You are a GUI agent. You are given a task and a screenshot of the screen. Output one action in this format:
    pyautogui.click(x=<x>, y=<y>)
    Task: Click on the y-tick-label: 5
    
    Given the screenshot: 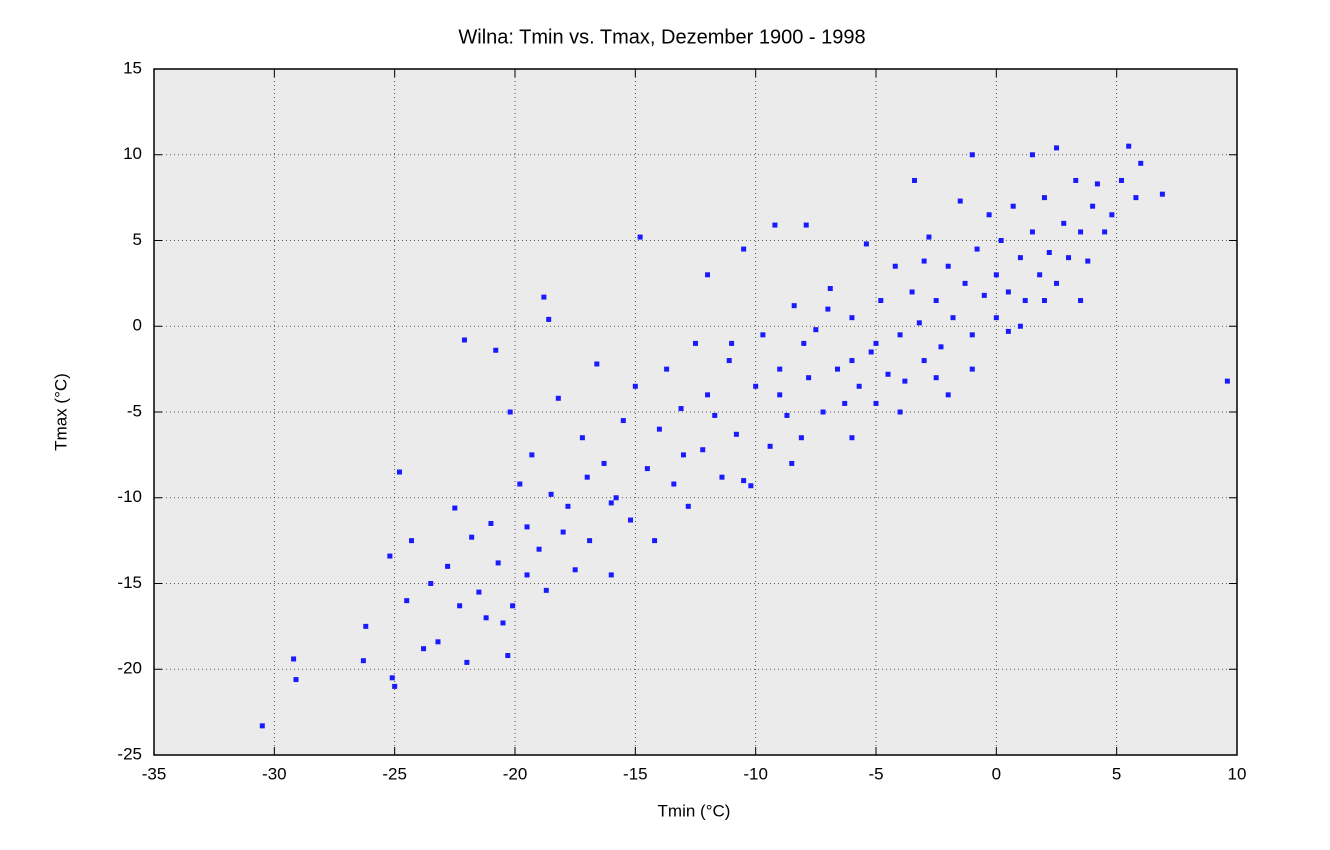 What is the action you would take?
    pyautogui.click(x=137, y=239)
    